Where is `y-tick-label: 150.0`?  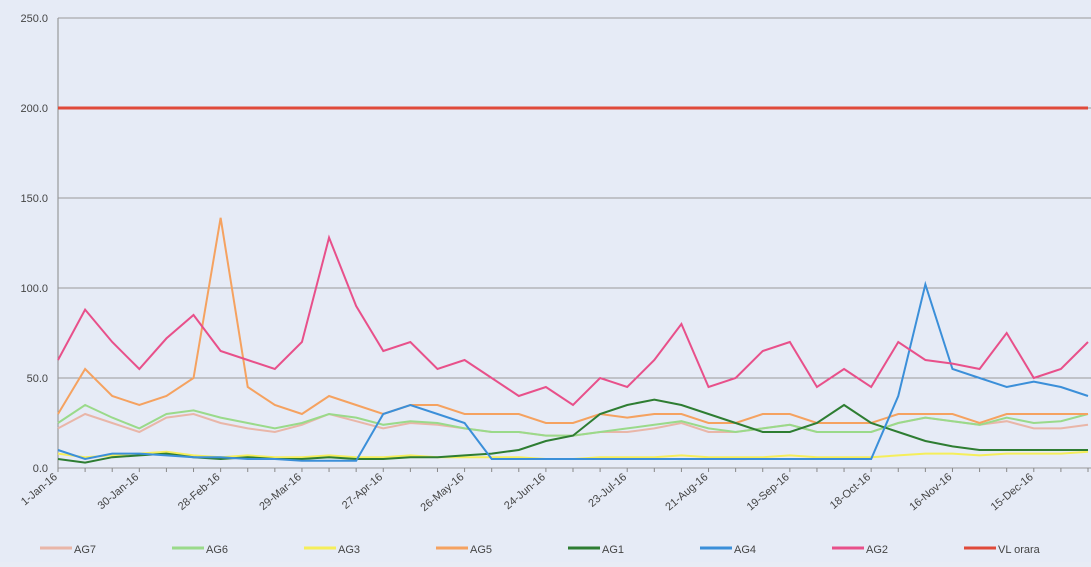 y-tick-label: 150.0 is located at coordinates (34, 199).